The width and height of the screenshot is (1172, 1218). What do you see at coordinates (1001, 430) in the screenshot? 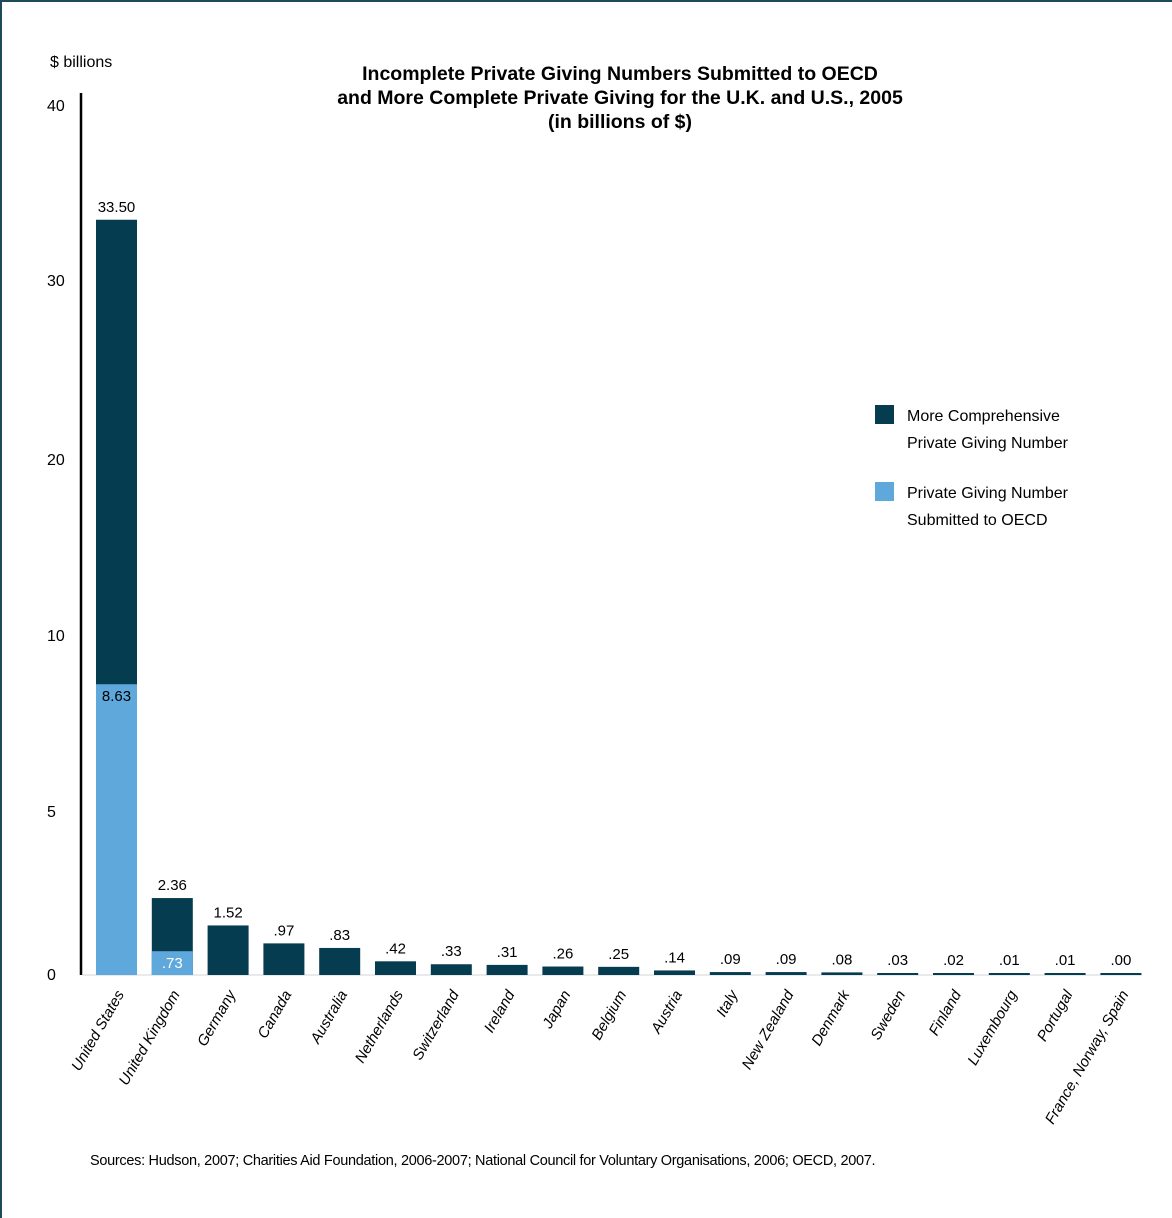
I see `legend-item-comprehensive: More Comprehensive Private Giving Number` at bounding box center [1001, 430].